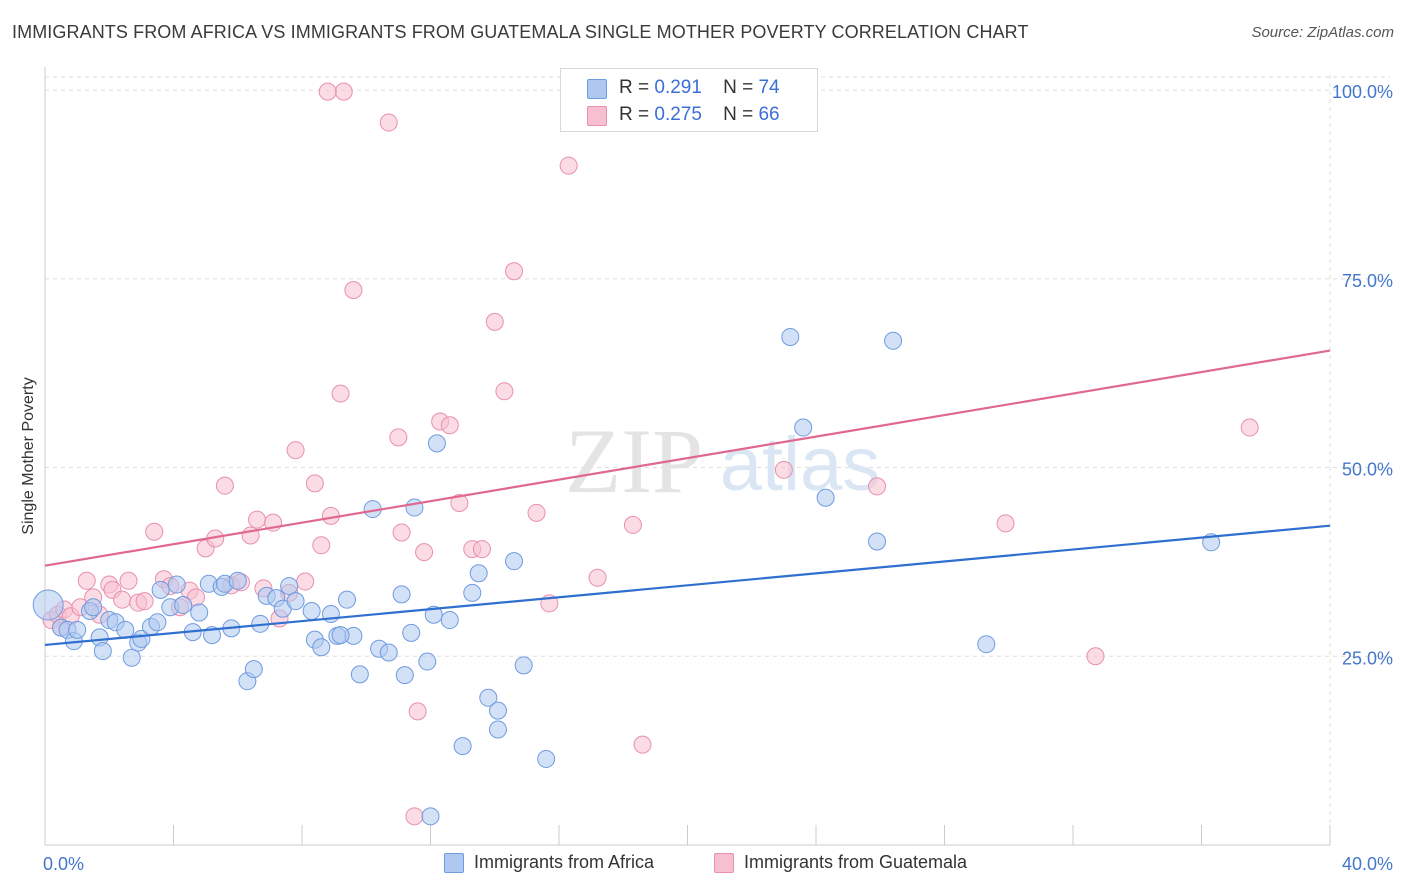 This screenshot has width=1406, height=892. What do you see at coordinates (769, 114) in the screenshot?
I see `legend-n-value: 66` at bounding box center [769, 114].